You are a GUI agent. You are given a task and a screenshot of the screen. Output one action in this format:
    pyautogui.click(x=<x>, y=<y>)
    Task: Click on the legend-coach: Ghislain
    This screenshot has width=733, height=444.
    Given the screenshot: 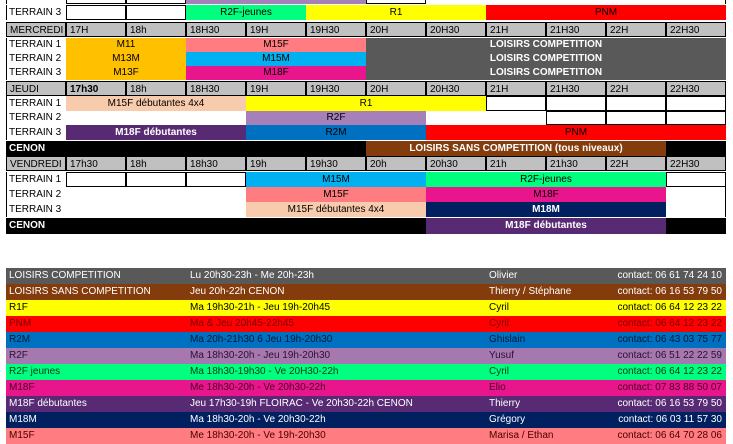 What is the action you would take?
    pyautogui.click(x=507, y=339)
    